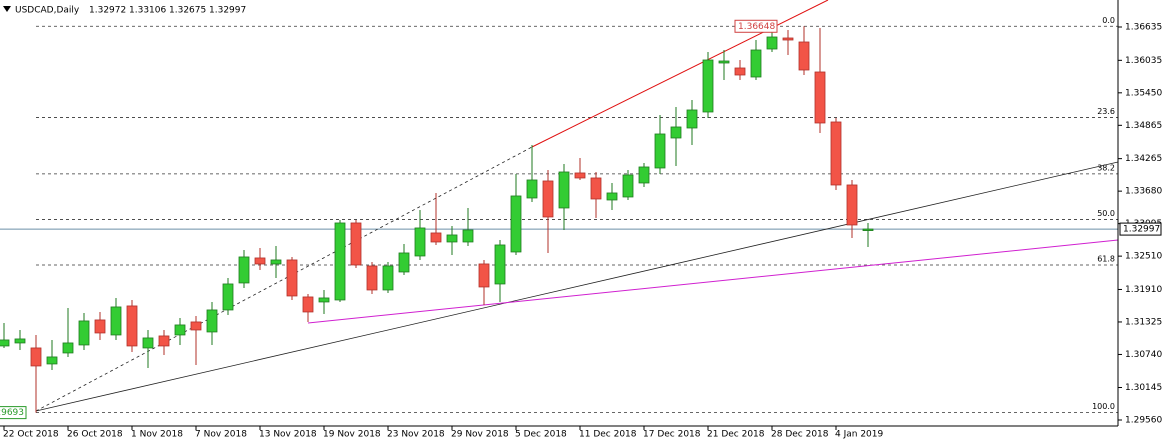  I want to click on y-tick-label: 1.35450, so click(1143, 93).